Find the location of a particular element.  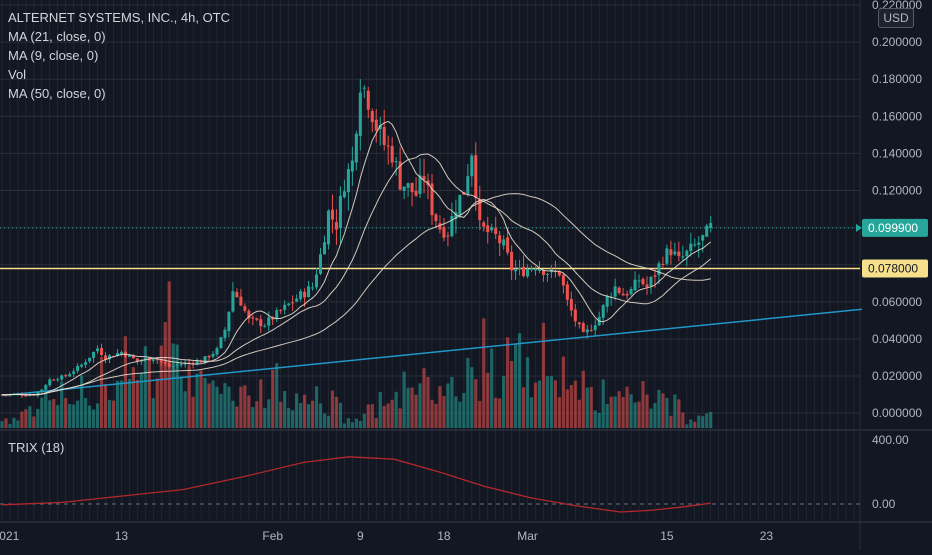

x-tick-label: Mar is located at coordinates (527, 536).